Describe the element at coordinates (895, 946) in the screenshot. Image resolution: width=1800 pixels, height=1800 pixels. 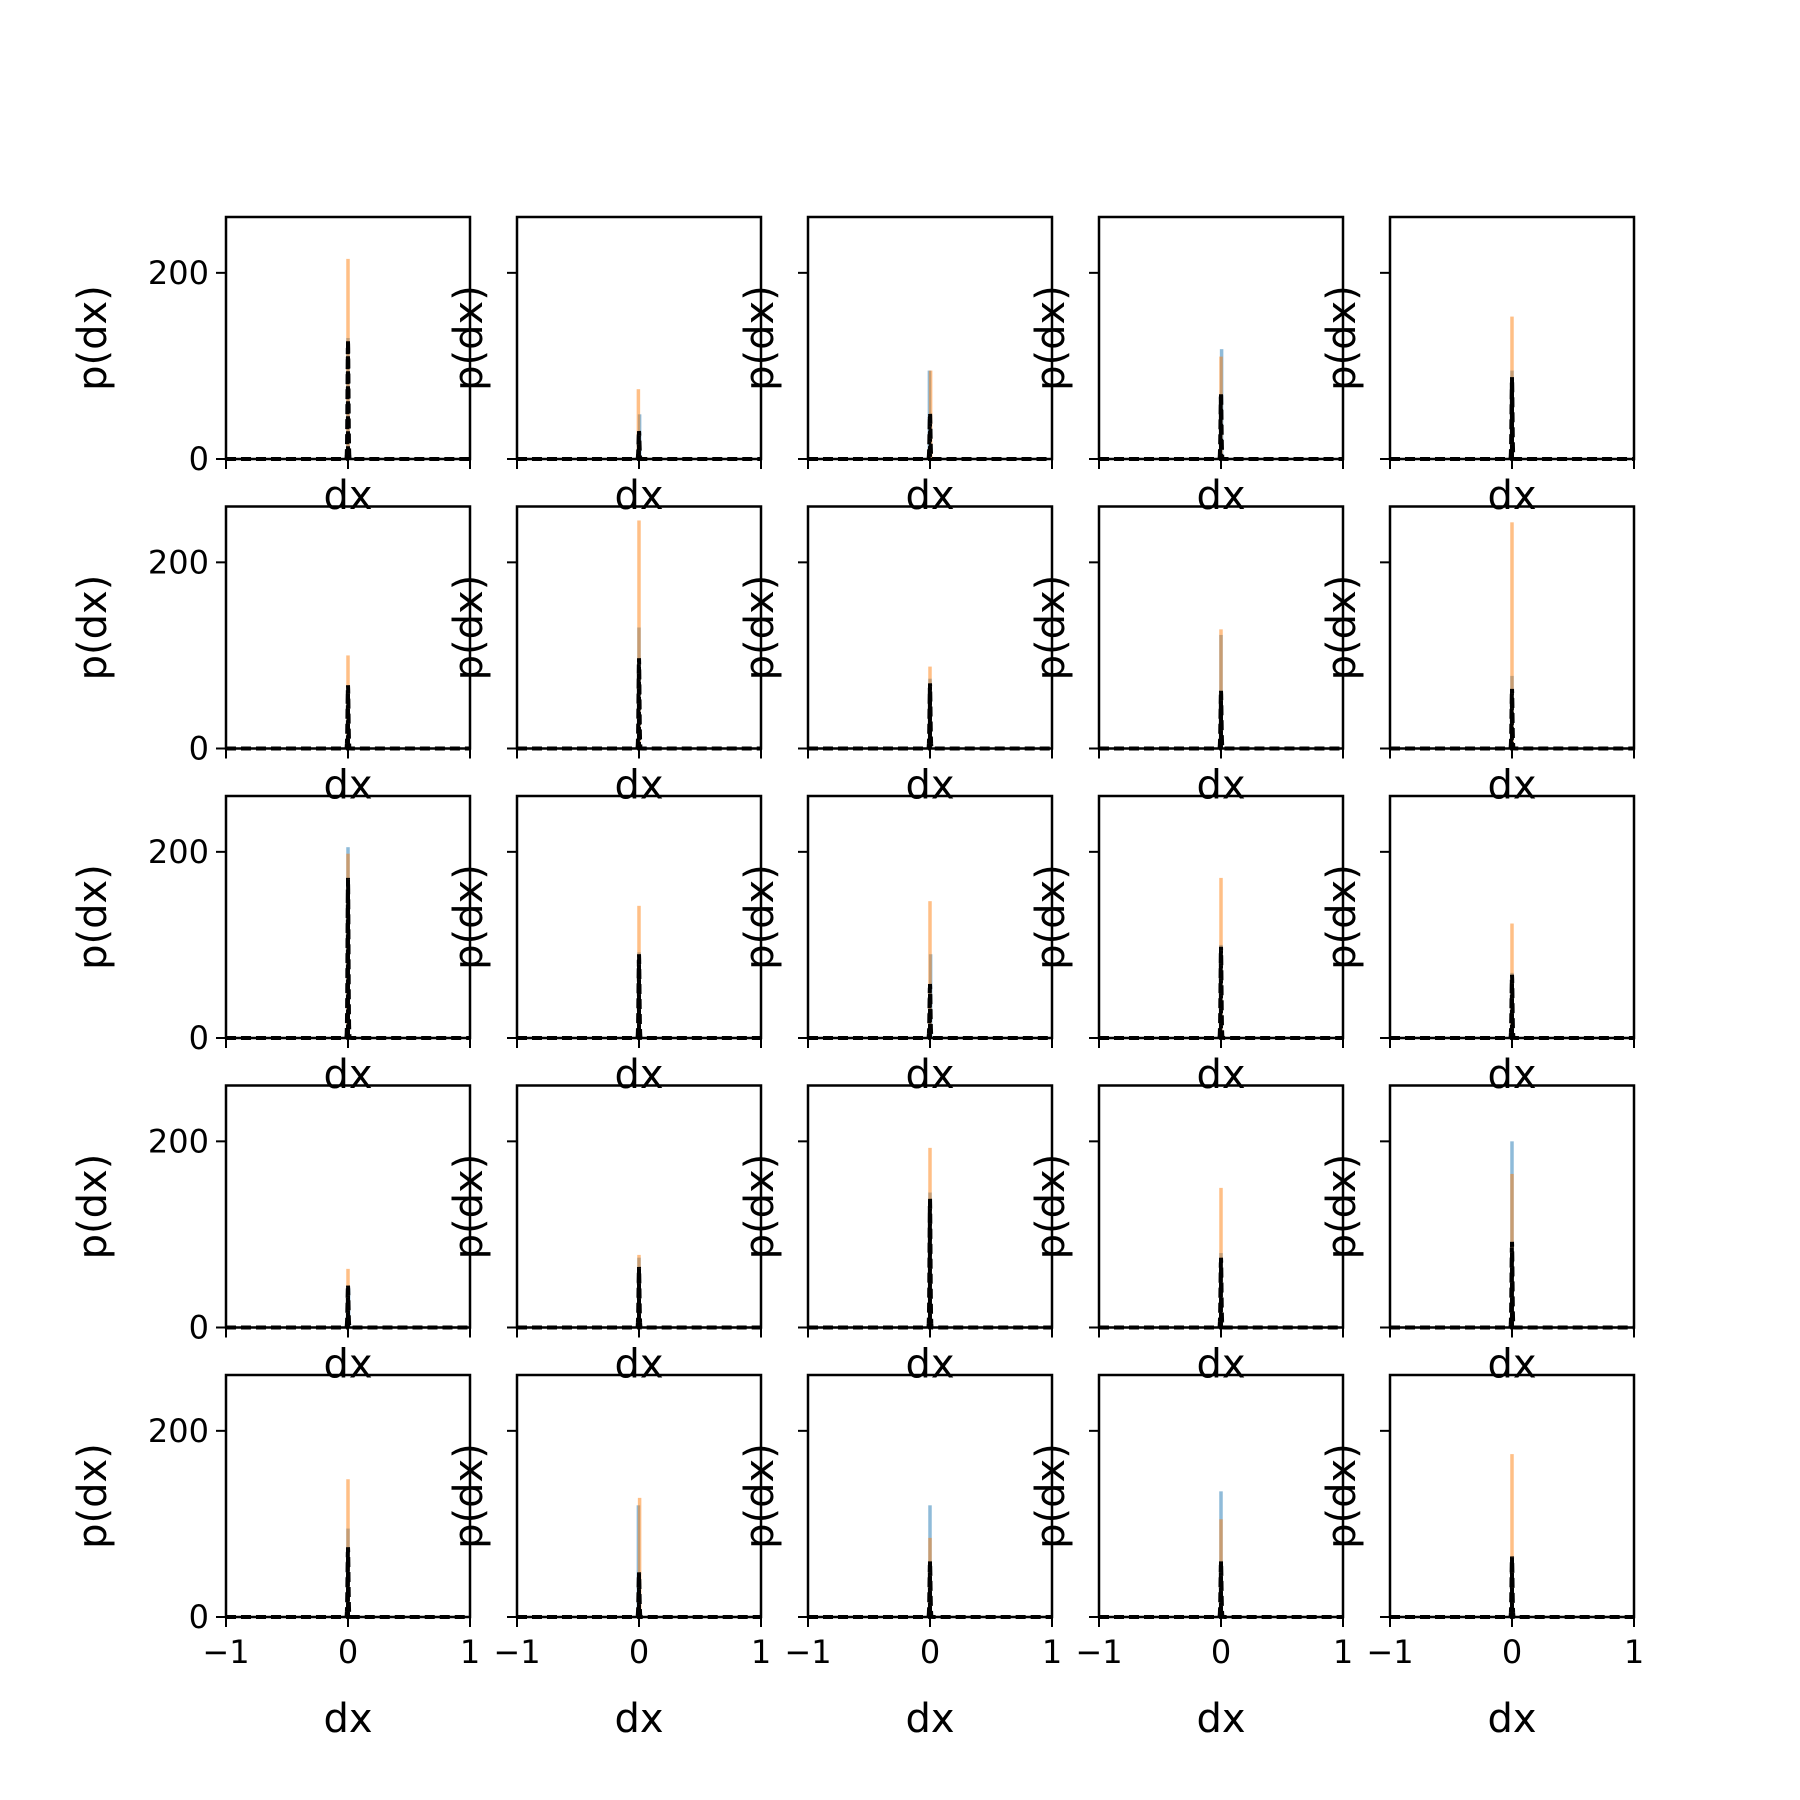
I see `subplot-3-3: dx p(dx)` at that location.